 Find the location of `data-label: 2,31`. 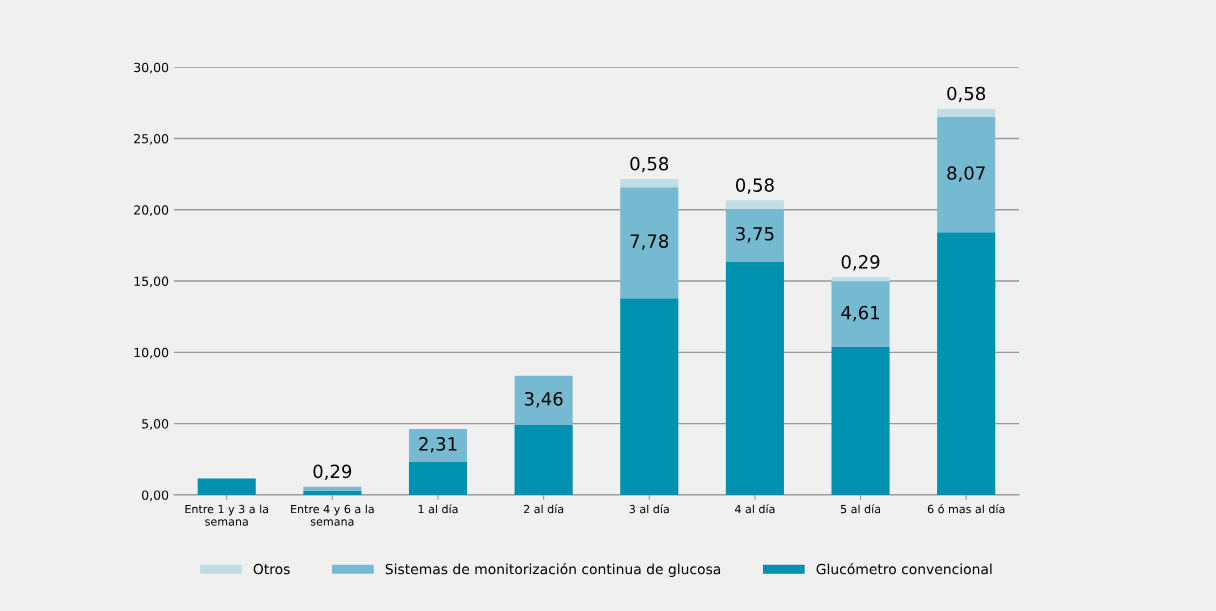

data-label: 2,31 is located at coordinates (438, 445).